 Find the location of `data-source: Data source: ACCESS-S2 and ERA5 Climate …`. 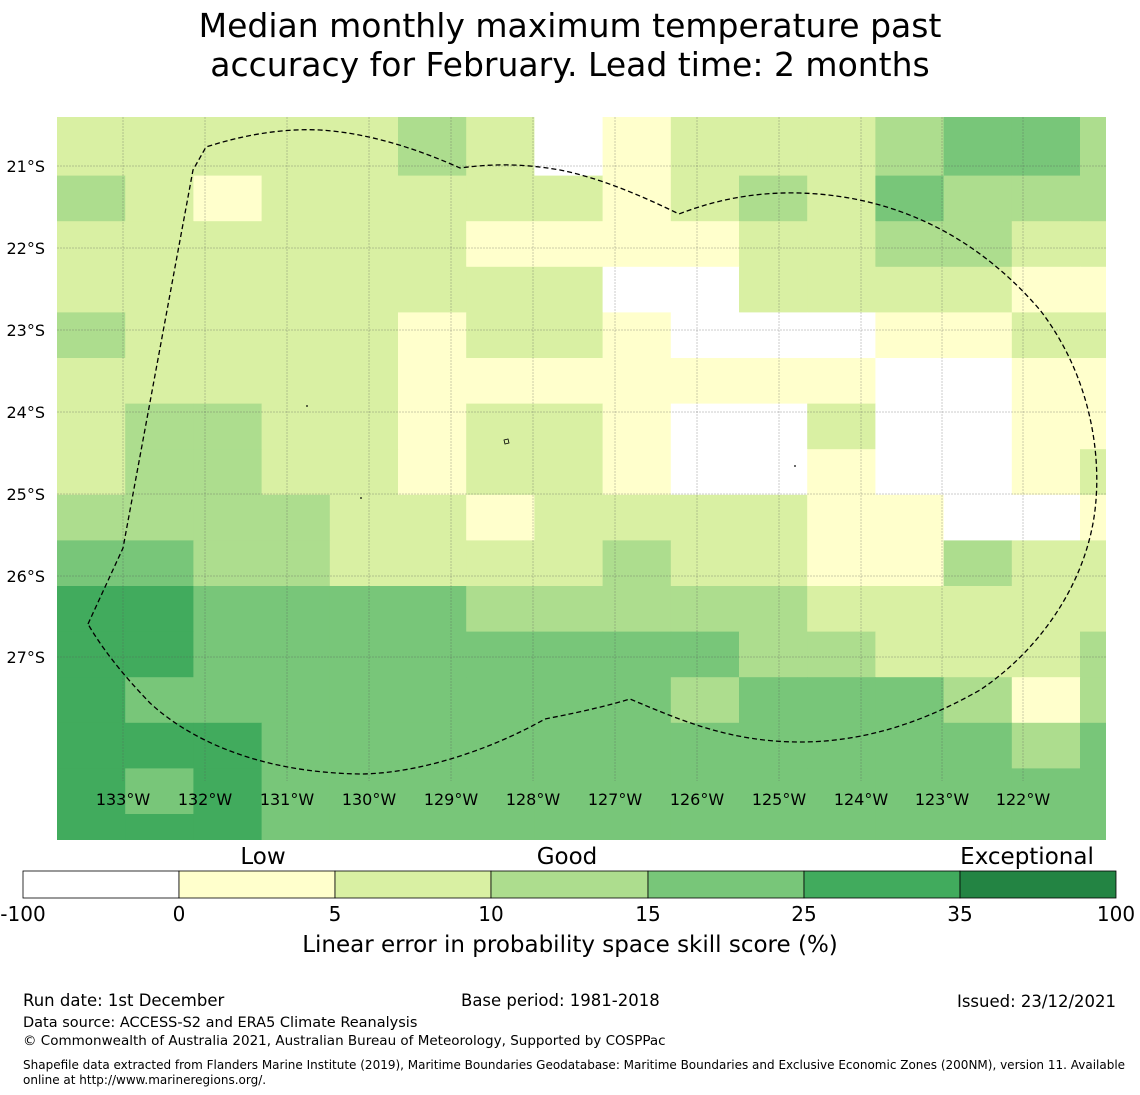

data-source: Data source: ACCESS-S2 and ERA5 Climate … is located at coordinates (220, 1023).